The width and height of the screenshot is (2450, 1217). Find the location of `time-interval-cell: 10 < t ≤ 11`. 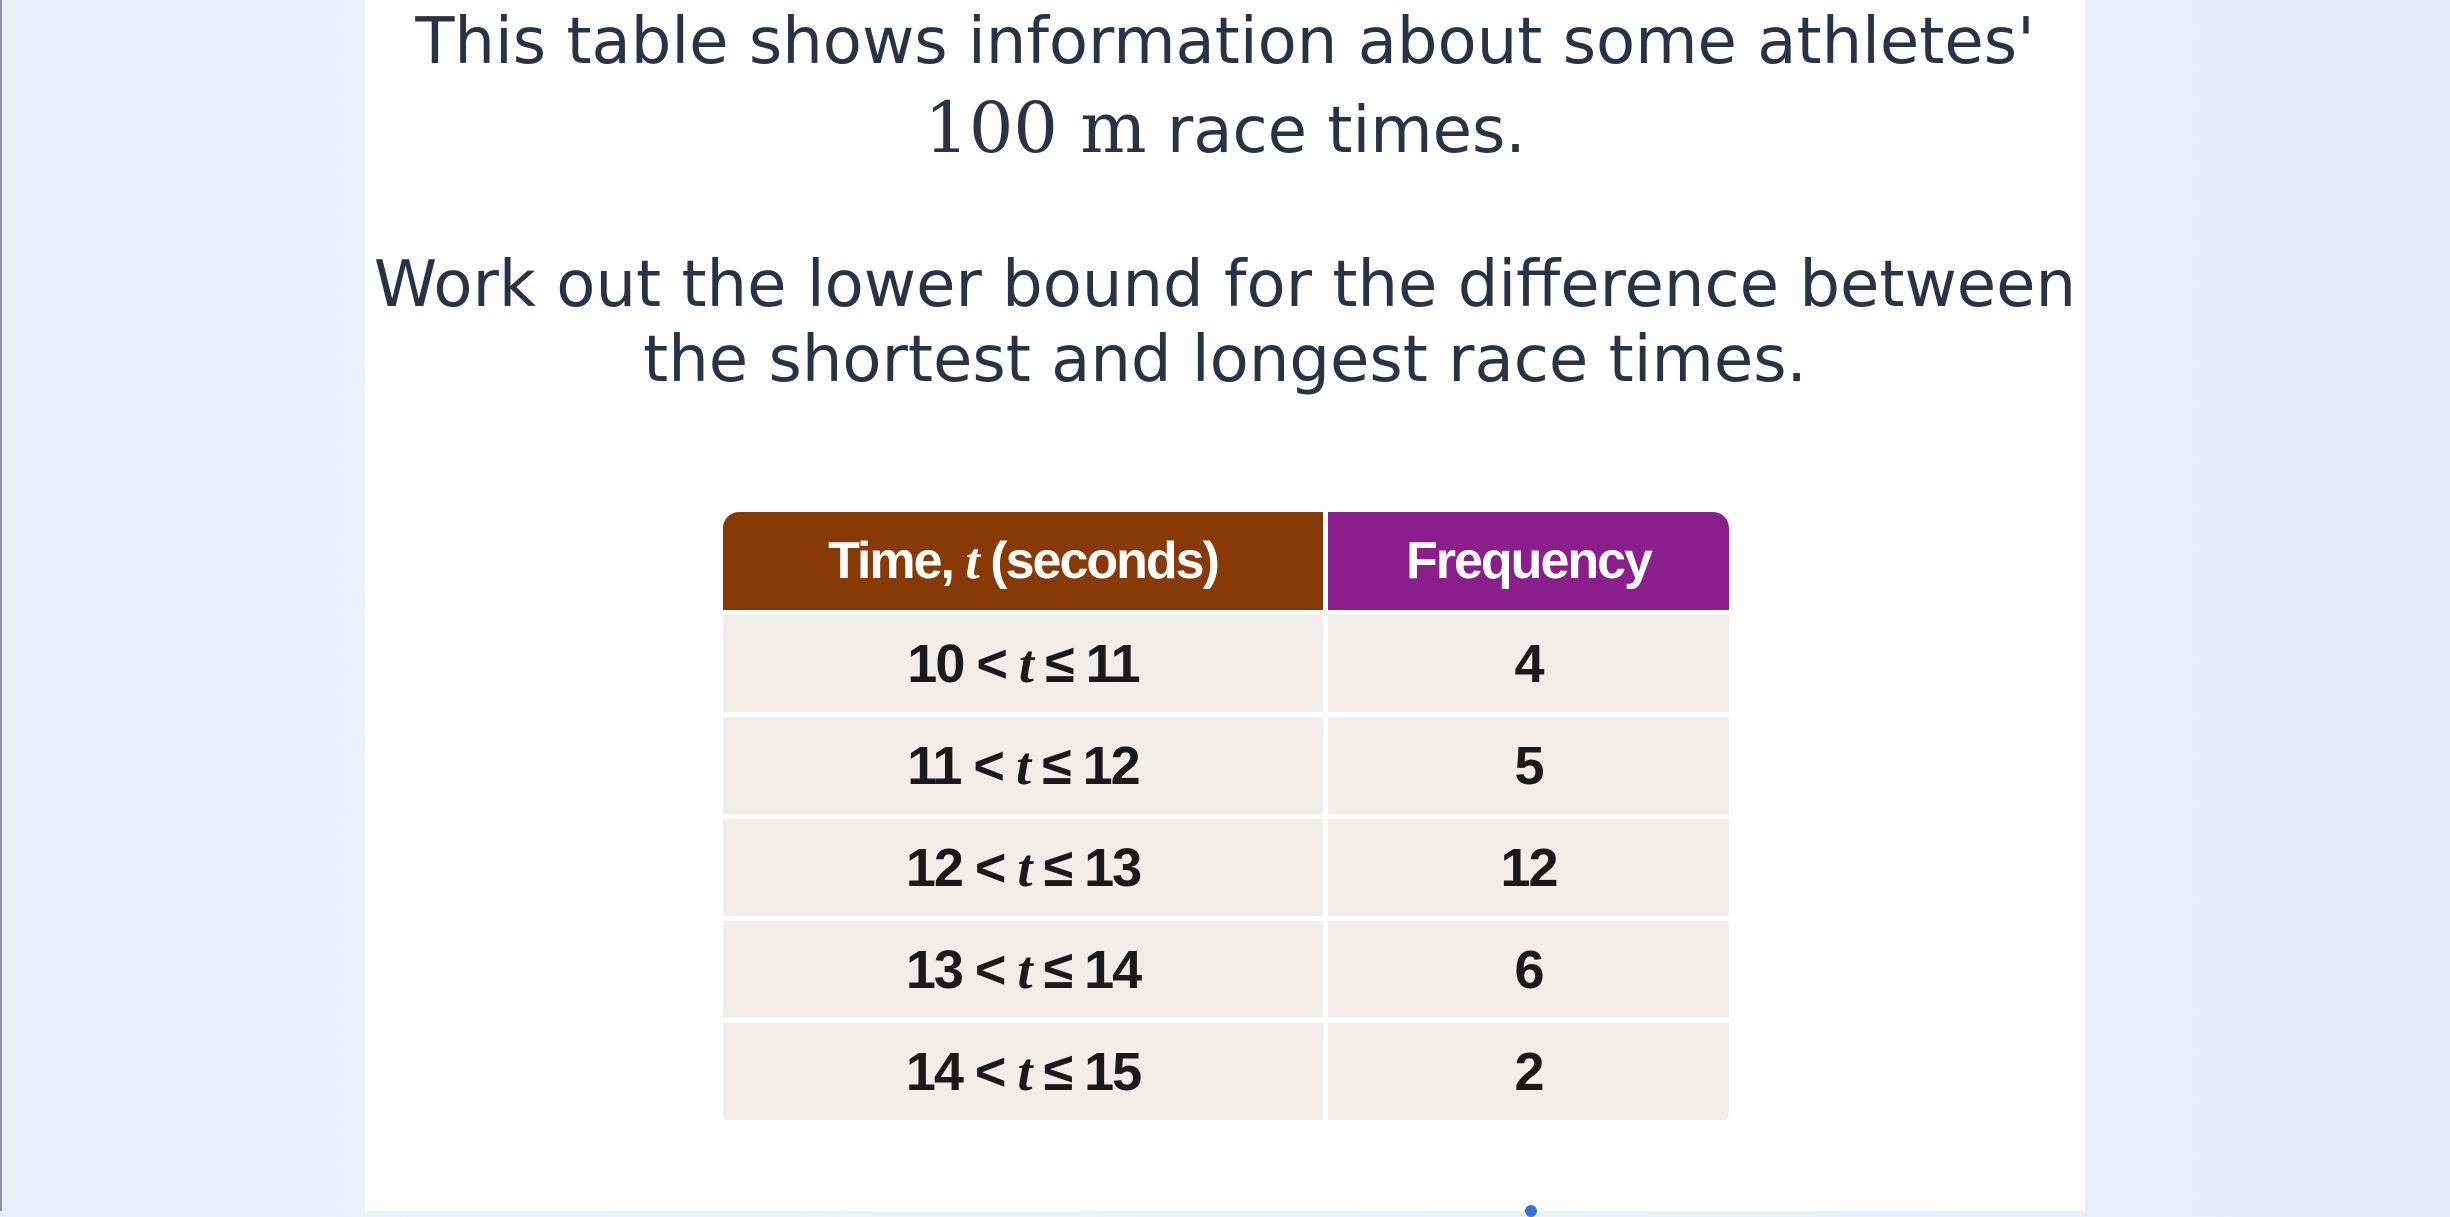

time-interval-cell: 10 < t ≤ 11 is located at coordinates (1023, 663).